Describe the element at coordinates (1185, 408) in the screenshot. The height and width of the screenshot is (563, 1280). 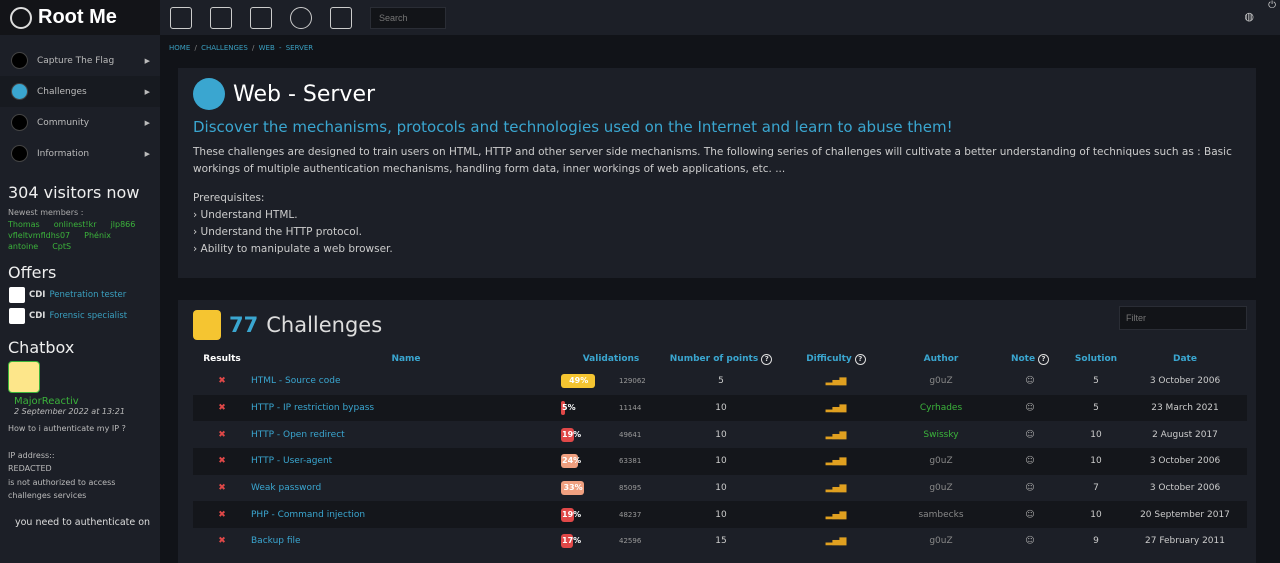
I see `date: 23 March 2021` at that location.